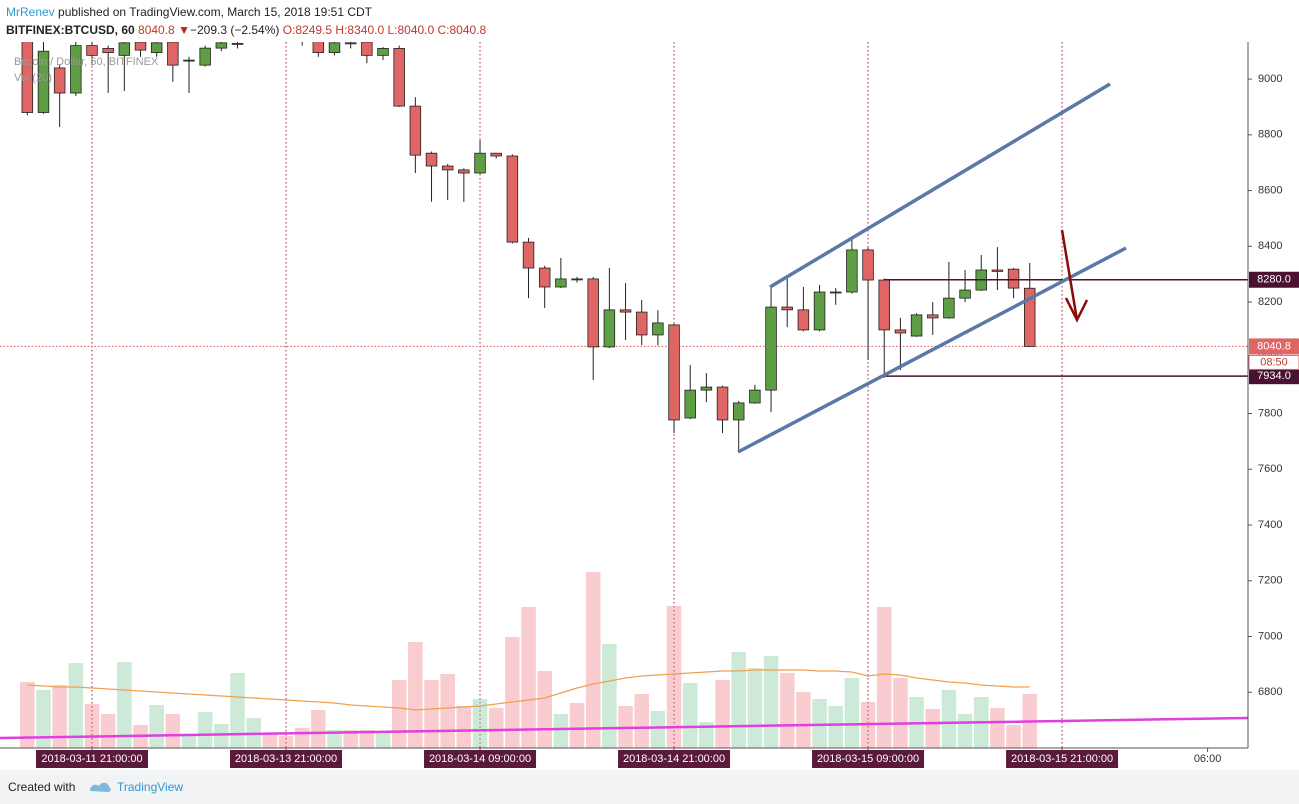  I want to click on ohlc: O:8249.5 H:8340.0 L:8040.0 C:8040.8, so click(384, 30).